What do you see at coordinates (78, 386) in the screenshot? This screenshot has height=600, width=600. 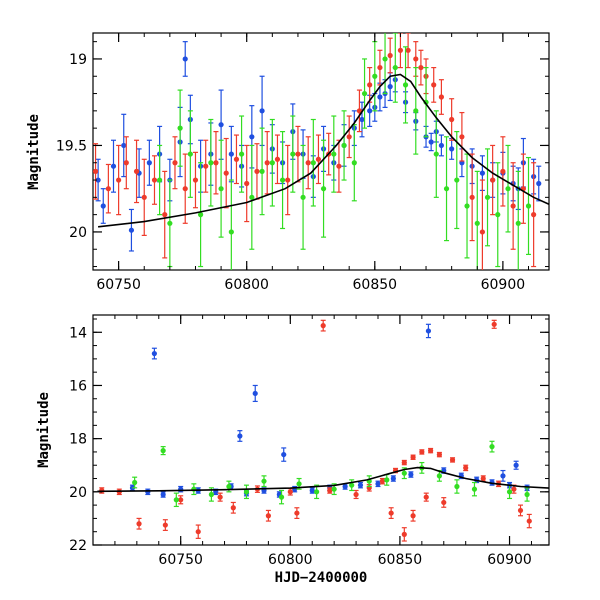 I see `bottom-y-tick-label: 16` at bounding box center [78, 386].